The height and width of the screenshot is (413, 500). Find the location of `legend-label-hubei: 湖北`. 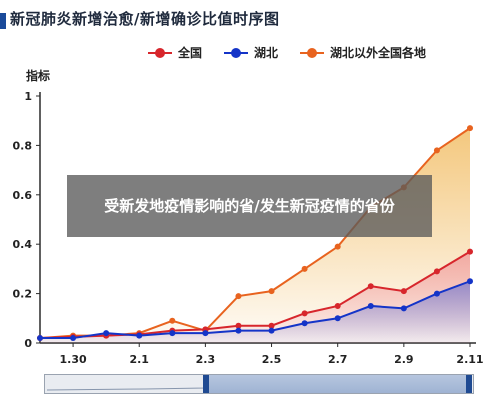

legend-label-hubei: 湖北 is located at coordinates (266, 53).